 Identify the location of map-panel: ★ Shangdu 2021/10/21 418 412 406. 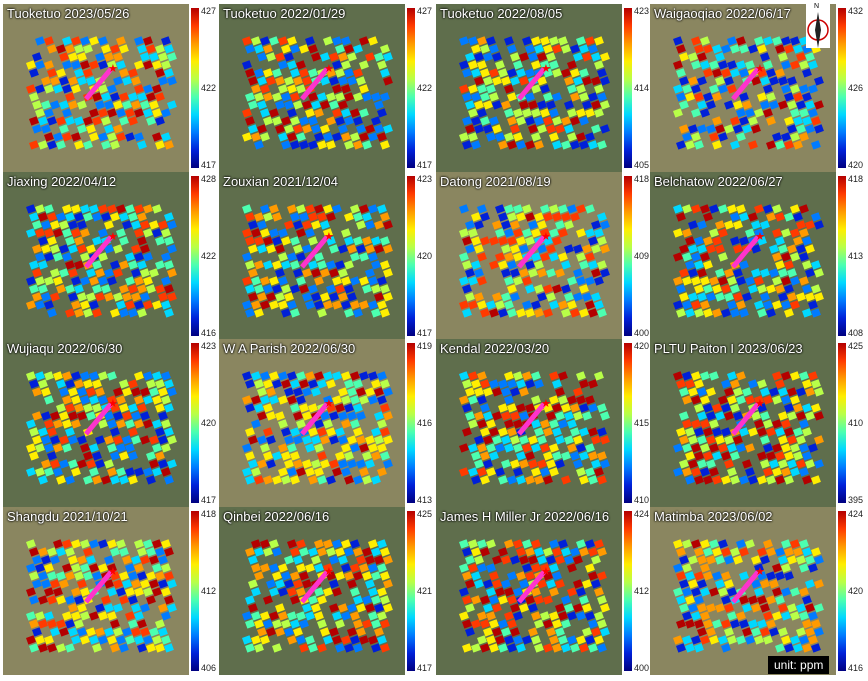
(110, 591).